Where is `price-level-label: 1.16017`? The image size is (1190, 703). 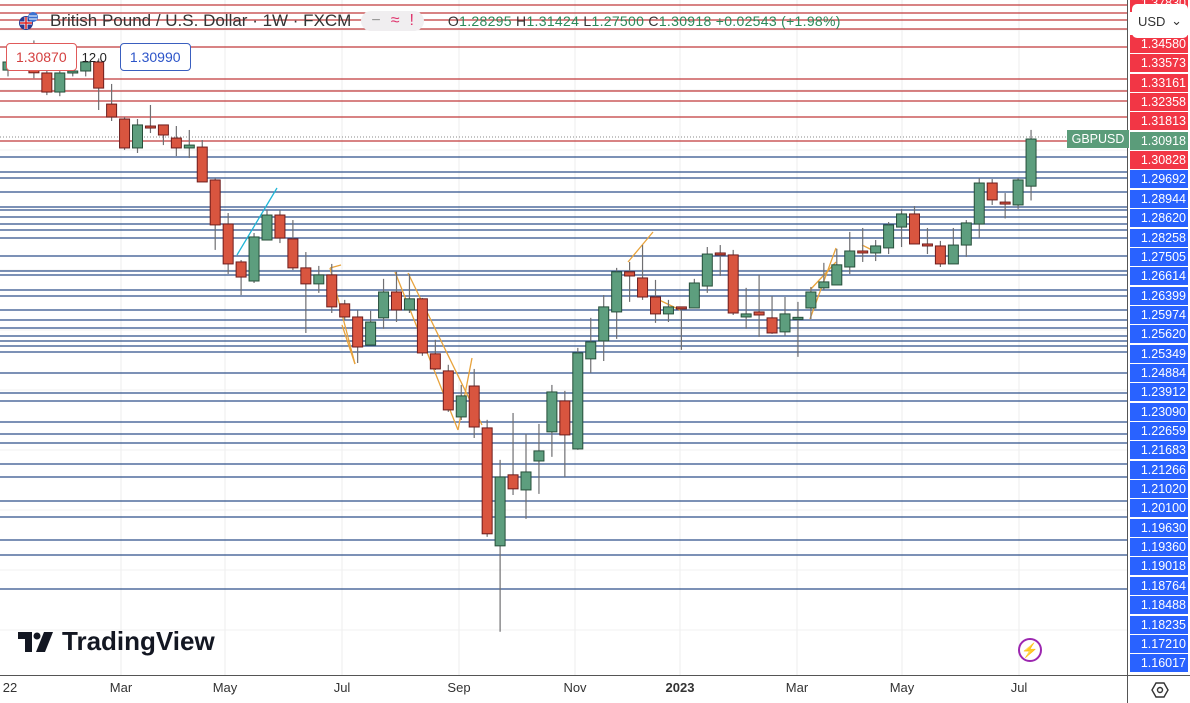 price-level-label: 1.16017 is located at coordinates (1159, 663).